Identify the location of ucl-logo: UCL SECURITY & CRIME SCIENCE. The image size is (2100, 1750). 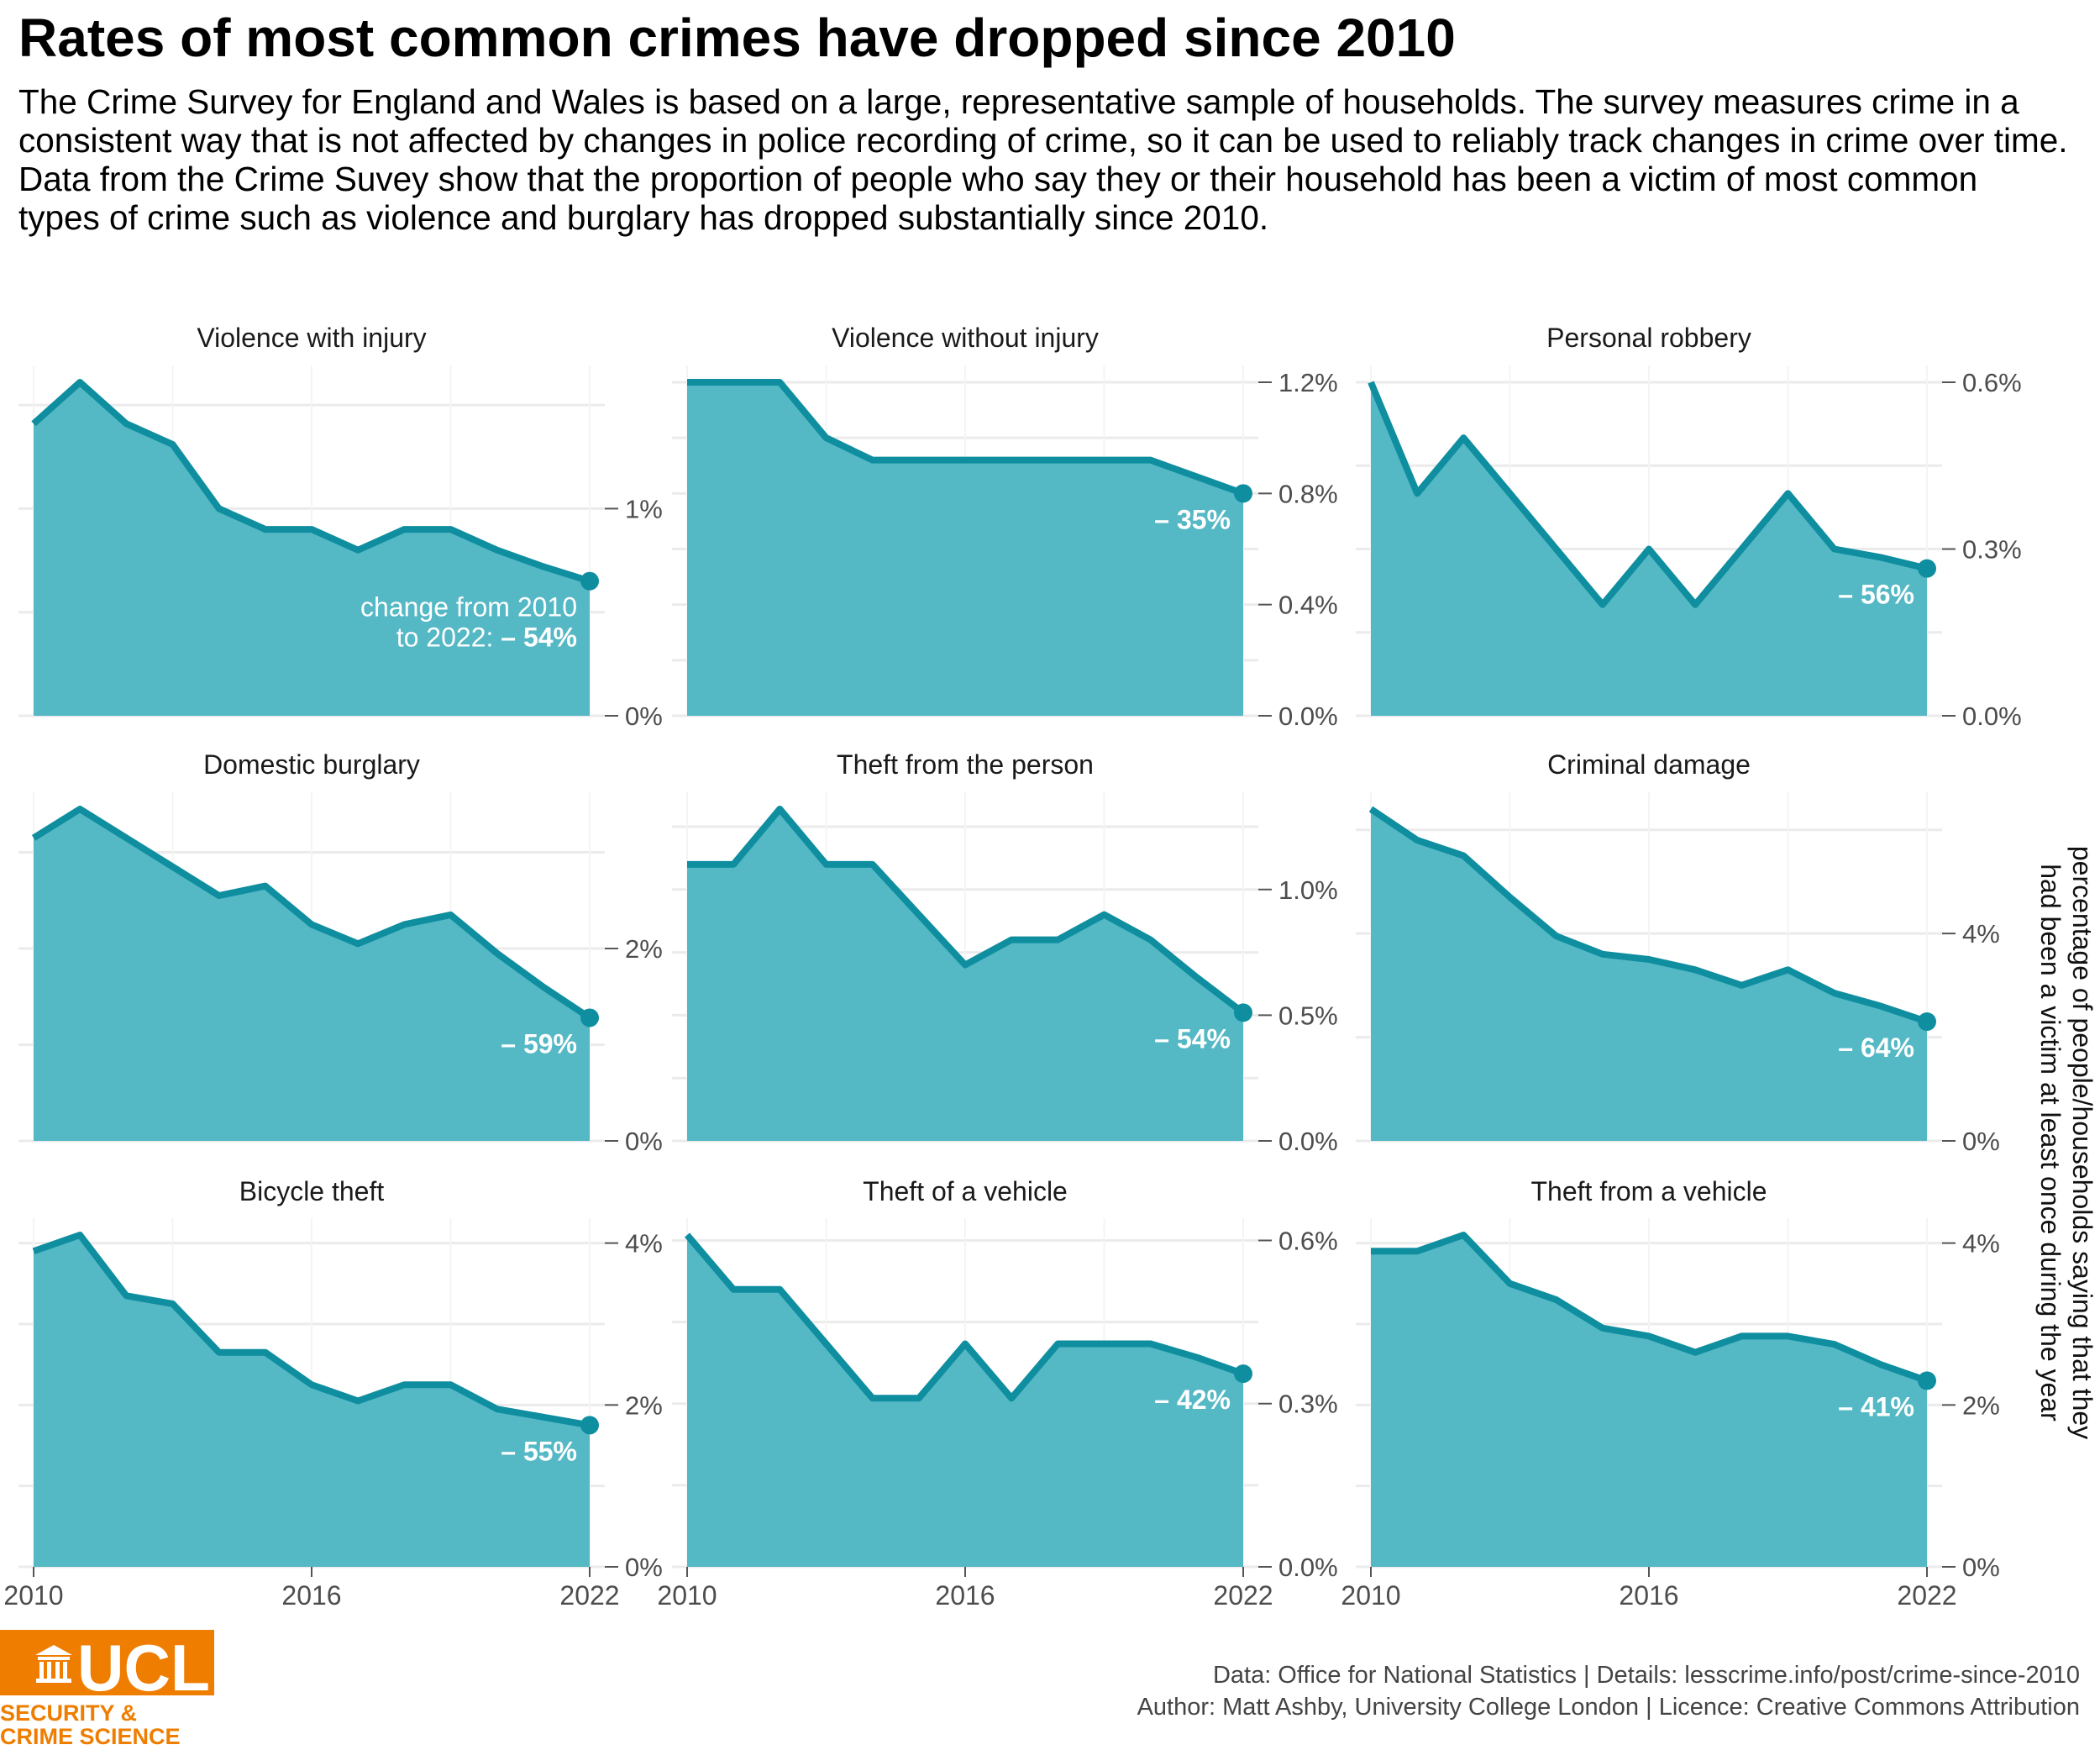
(107, 1689).